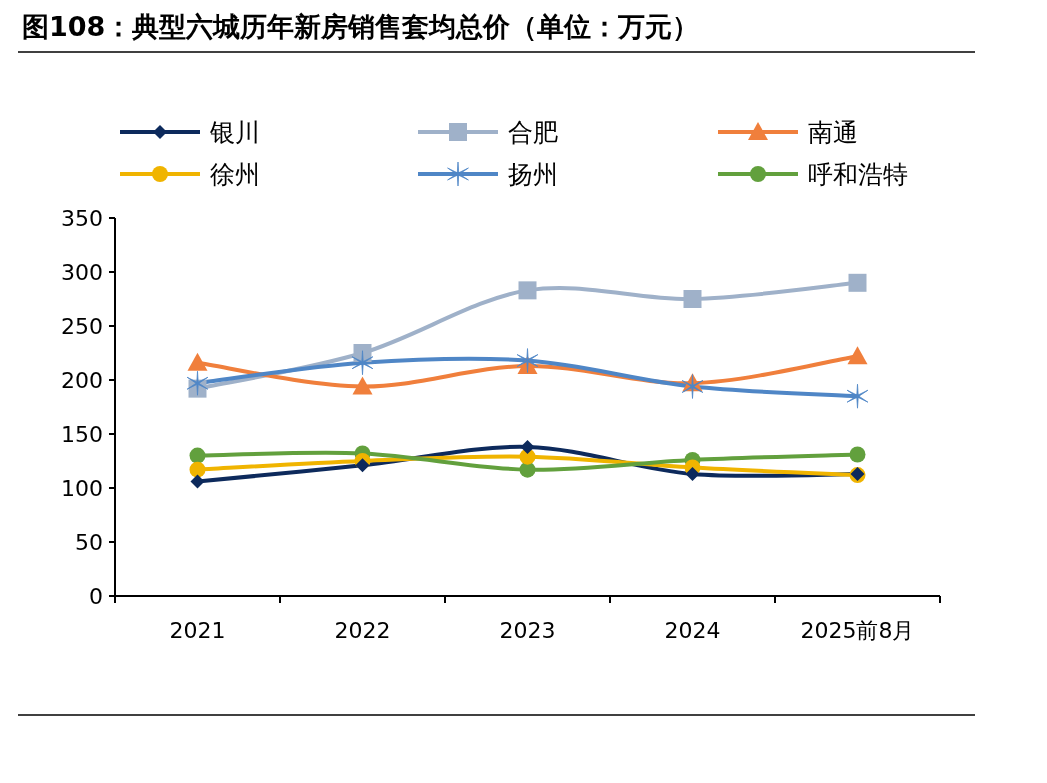 The height and width of the screenshot is (783, 1047). I want to click on x-tick-label: 2022, so click(362, 630).